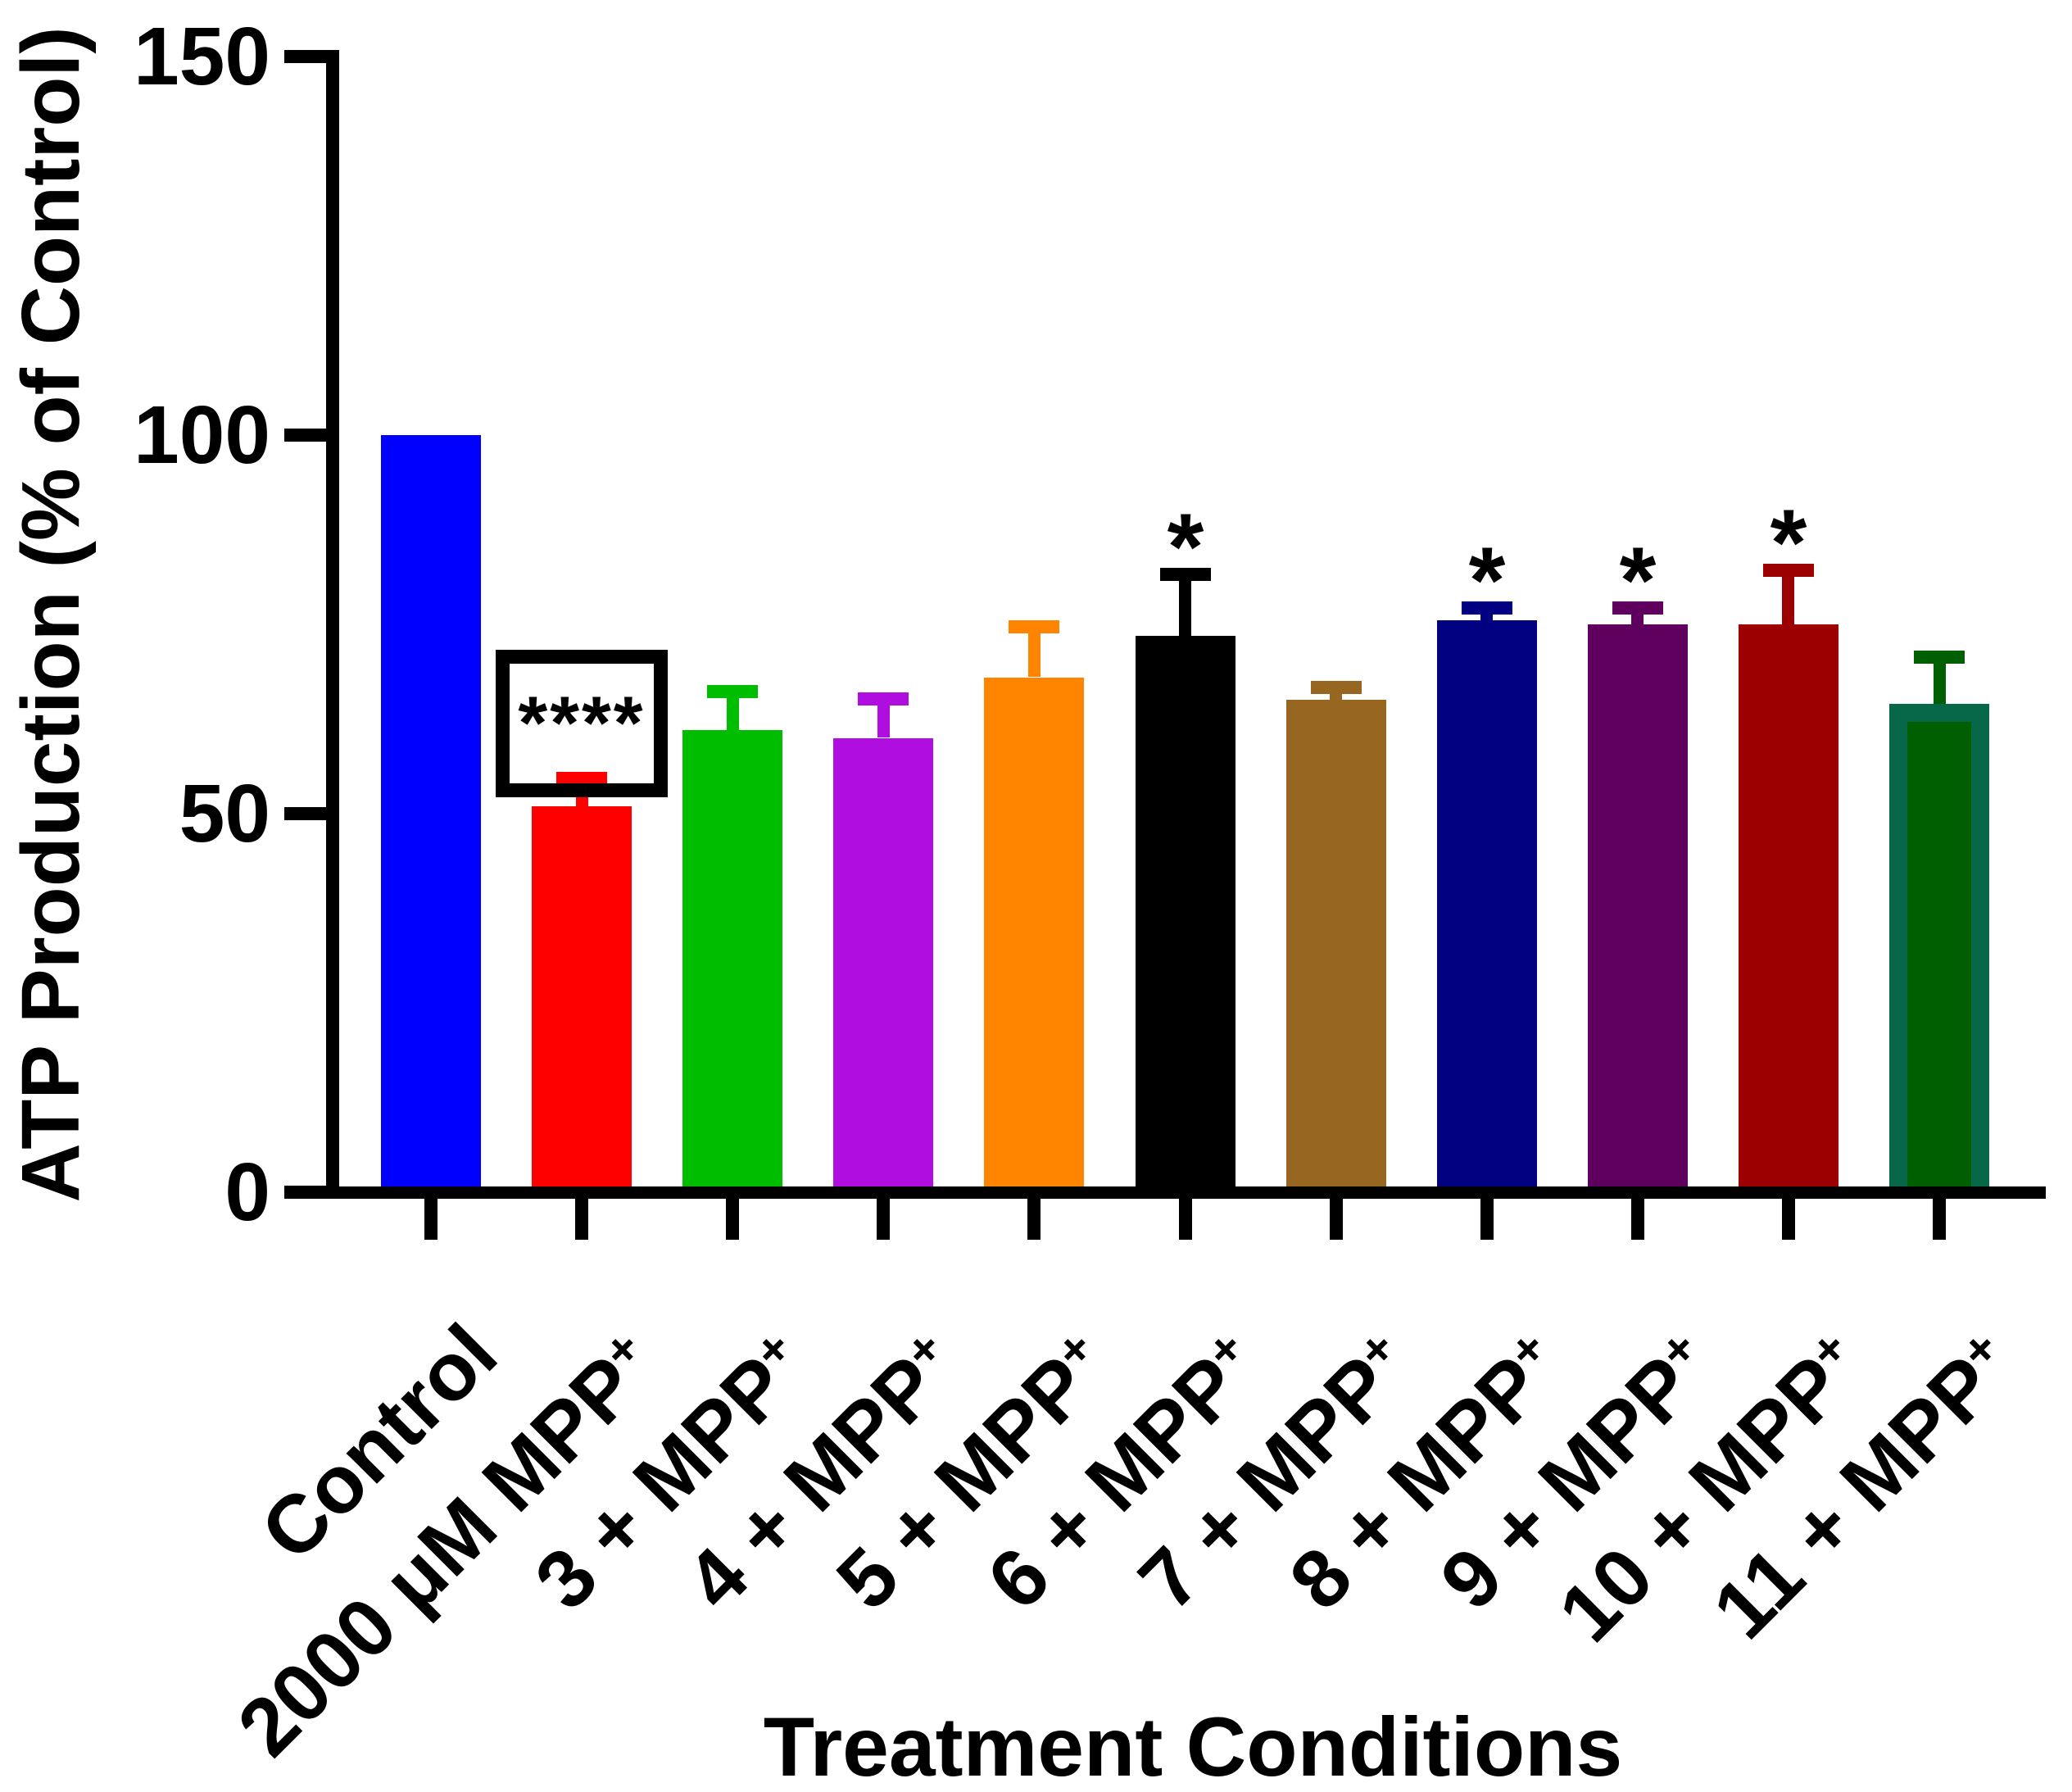 This screenshot has width=2072, height=1792. I want to click on significance-box: ****, so click(582, 723).